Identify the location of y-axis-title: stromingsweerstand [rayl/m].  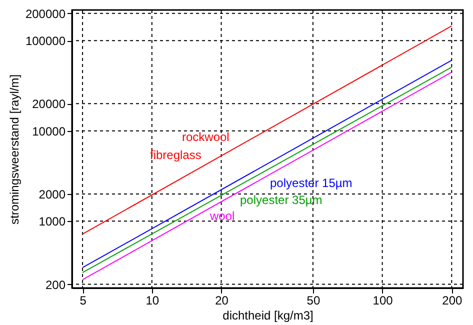
(14, 149).